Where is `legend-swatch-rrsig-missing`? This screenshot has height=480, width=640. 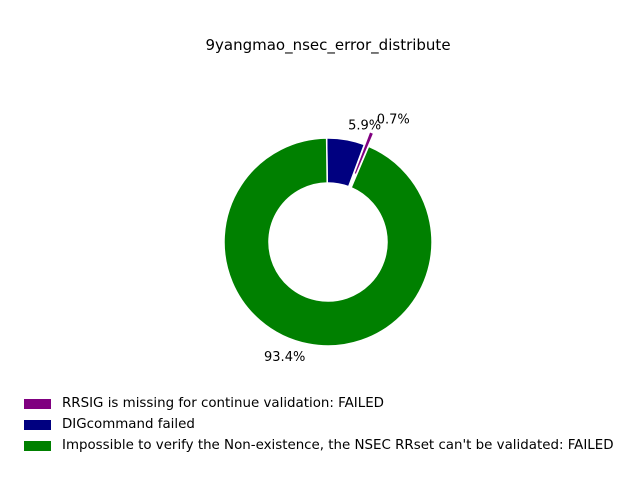
legend-swatch-rrsig-missing is located at coordinates (37, 403).